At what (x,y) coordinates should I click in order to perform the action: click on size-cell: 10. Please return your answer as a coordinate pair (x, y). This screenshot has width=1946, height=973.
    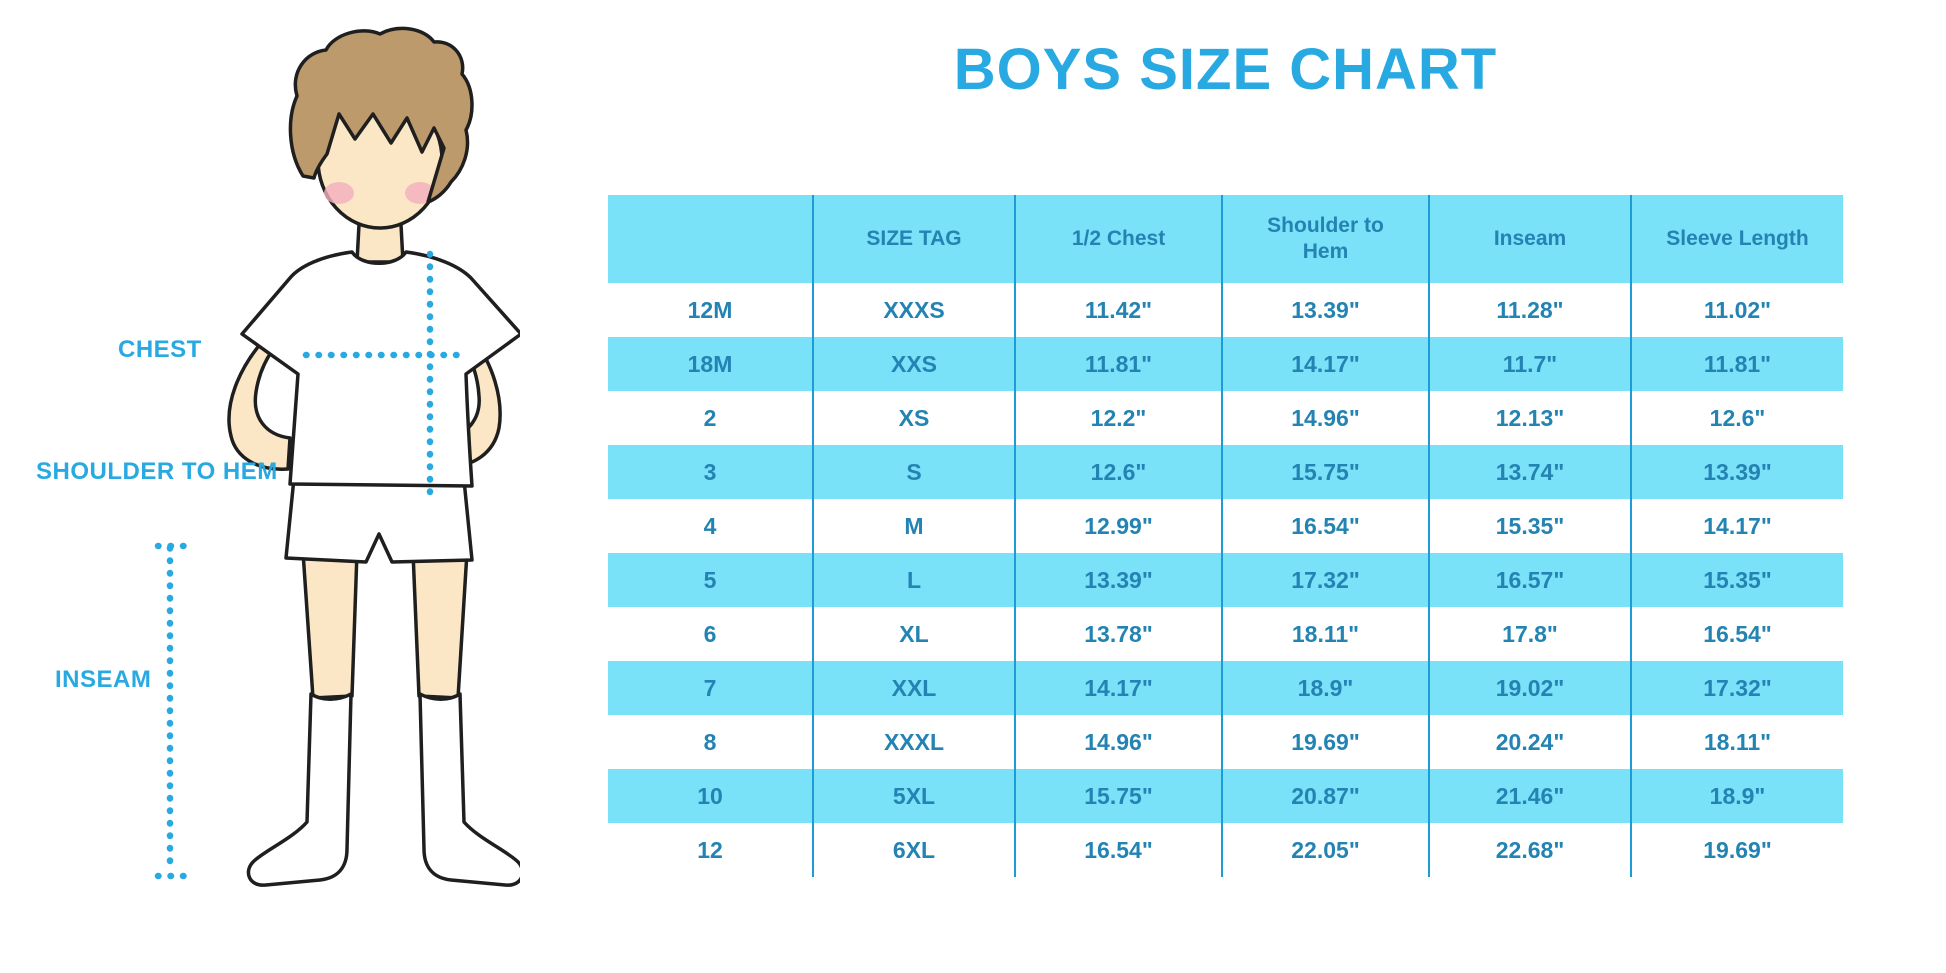
    Looking at the image, I should click on (710, 796).